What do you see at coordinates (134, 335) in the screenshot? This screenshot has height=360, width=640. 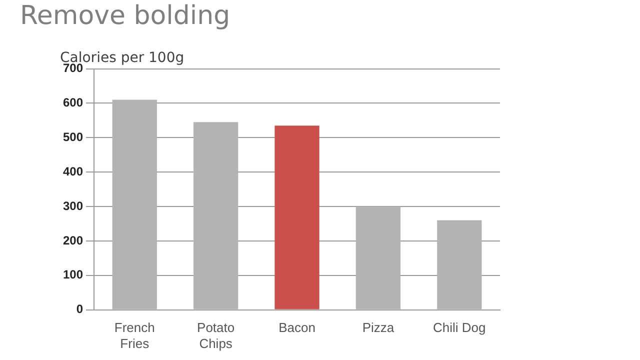 I see `x-tick-label: French Fries` at bounding box center [134, 335].